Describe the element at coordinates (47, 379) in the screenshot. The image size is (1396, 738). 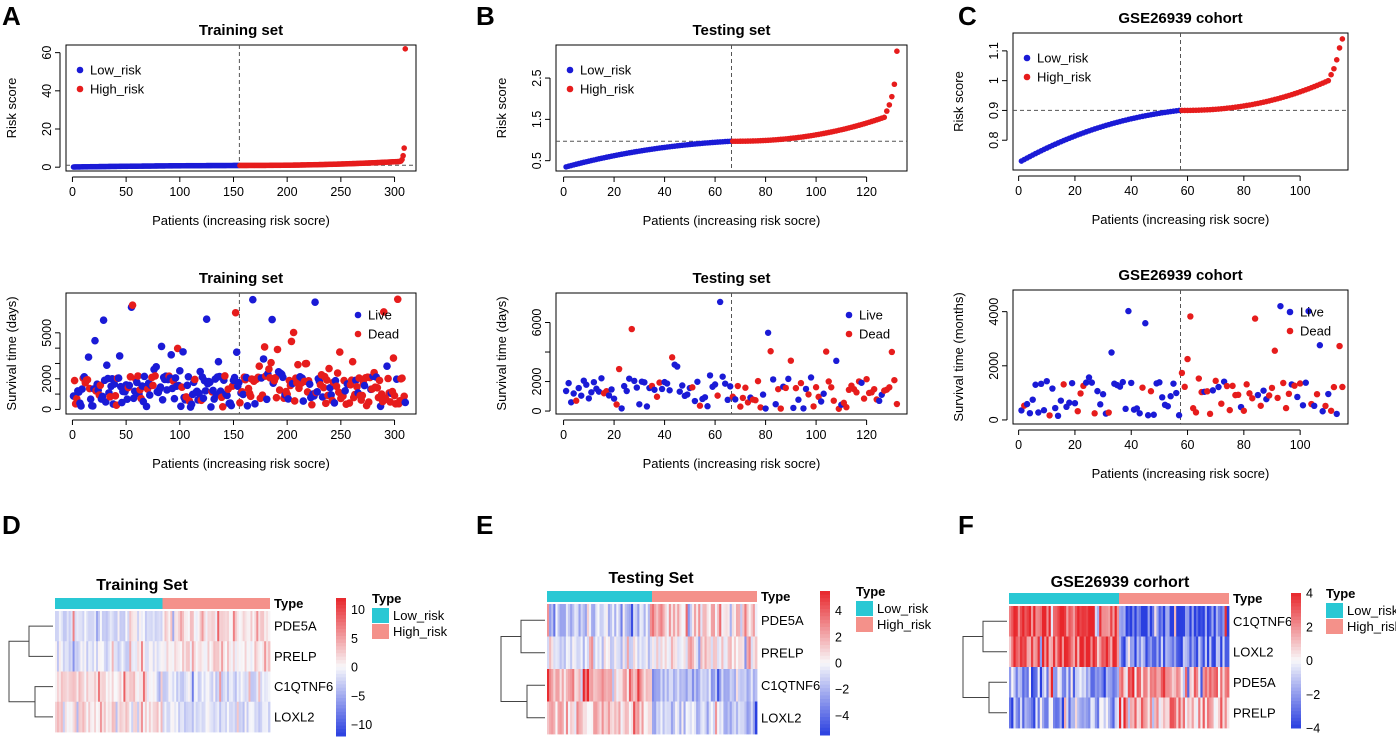
I see `y-tick-label: 2000` at that location.